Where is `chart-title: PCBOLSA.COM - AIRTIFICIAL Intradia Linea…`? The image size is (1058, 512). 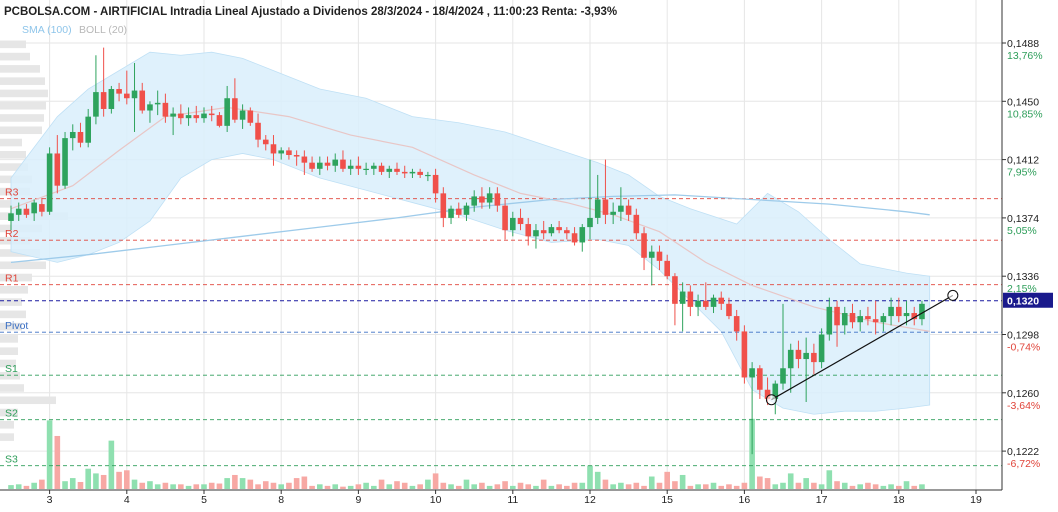
chart-title: PCBOLSA.COM - AIRTIFICIAL Intradia Linea… is located at coordinates (310, 12).